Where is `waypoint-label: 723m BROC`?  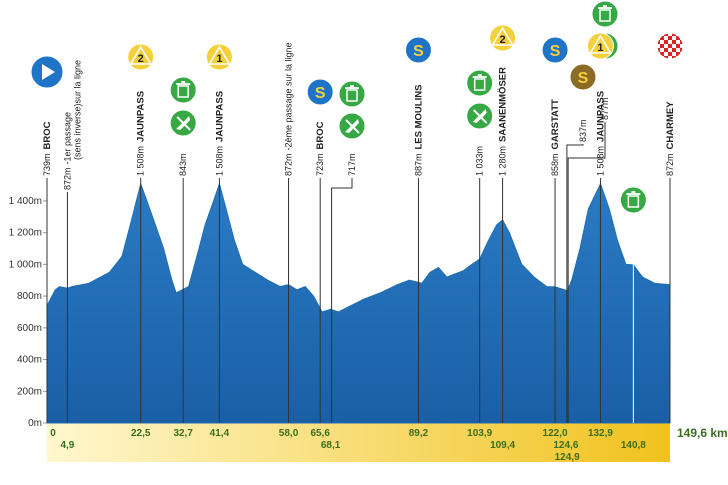 waypoint-label: 723m BROC is located at coordinates (320, 148).